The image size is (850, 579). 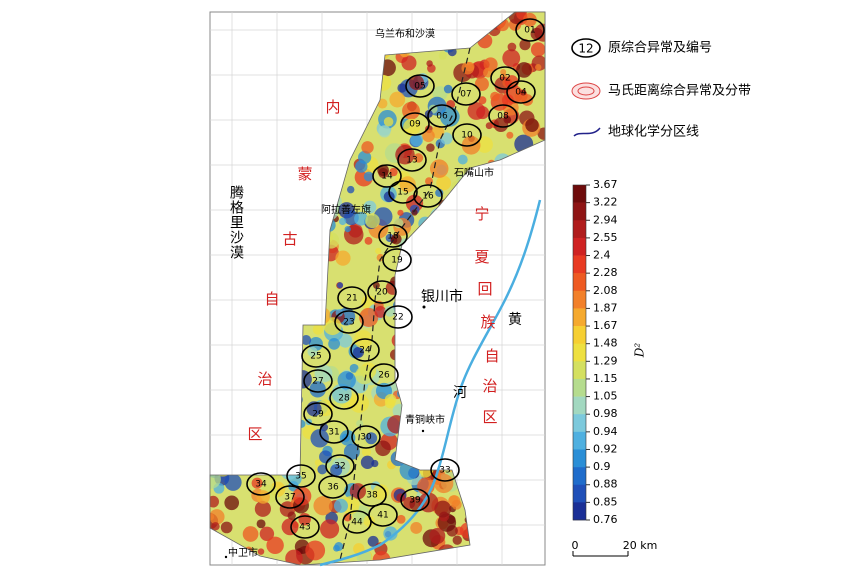 I want to click on anomaly-label: 32, so click(x=339, y=467).